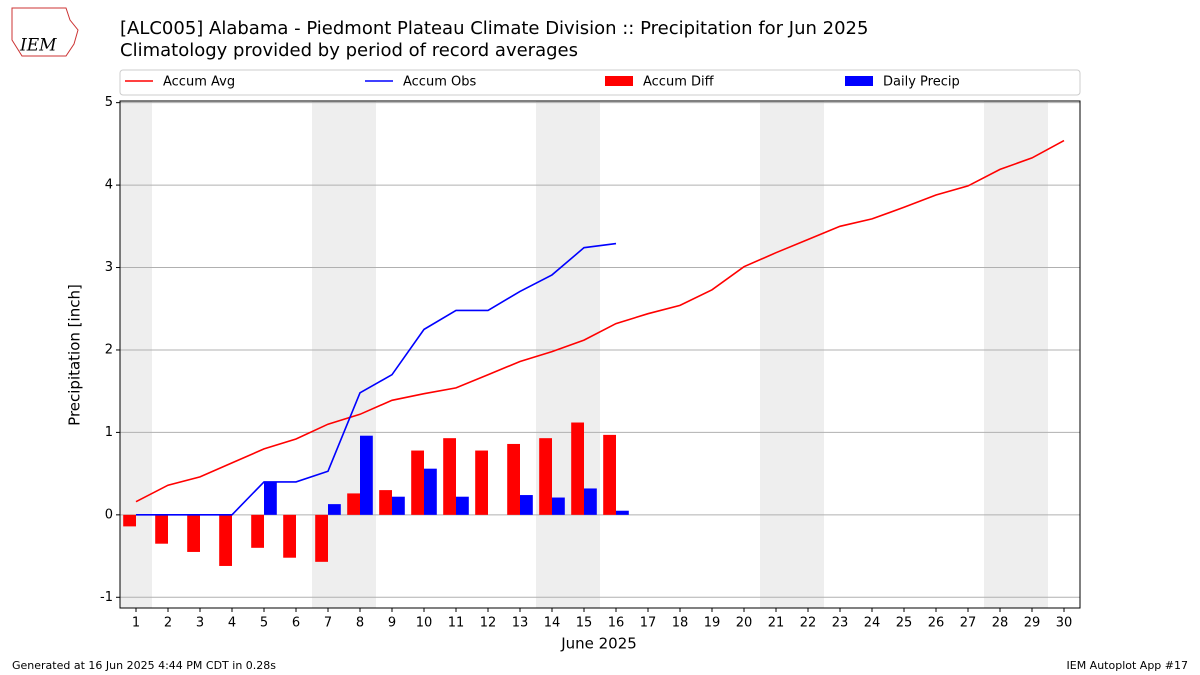 This screenshot has width=1200, height=675. I want to click on legend-label: Daily Precip, so click(921, 82).